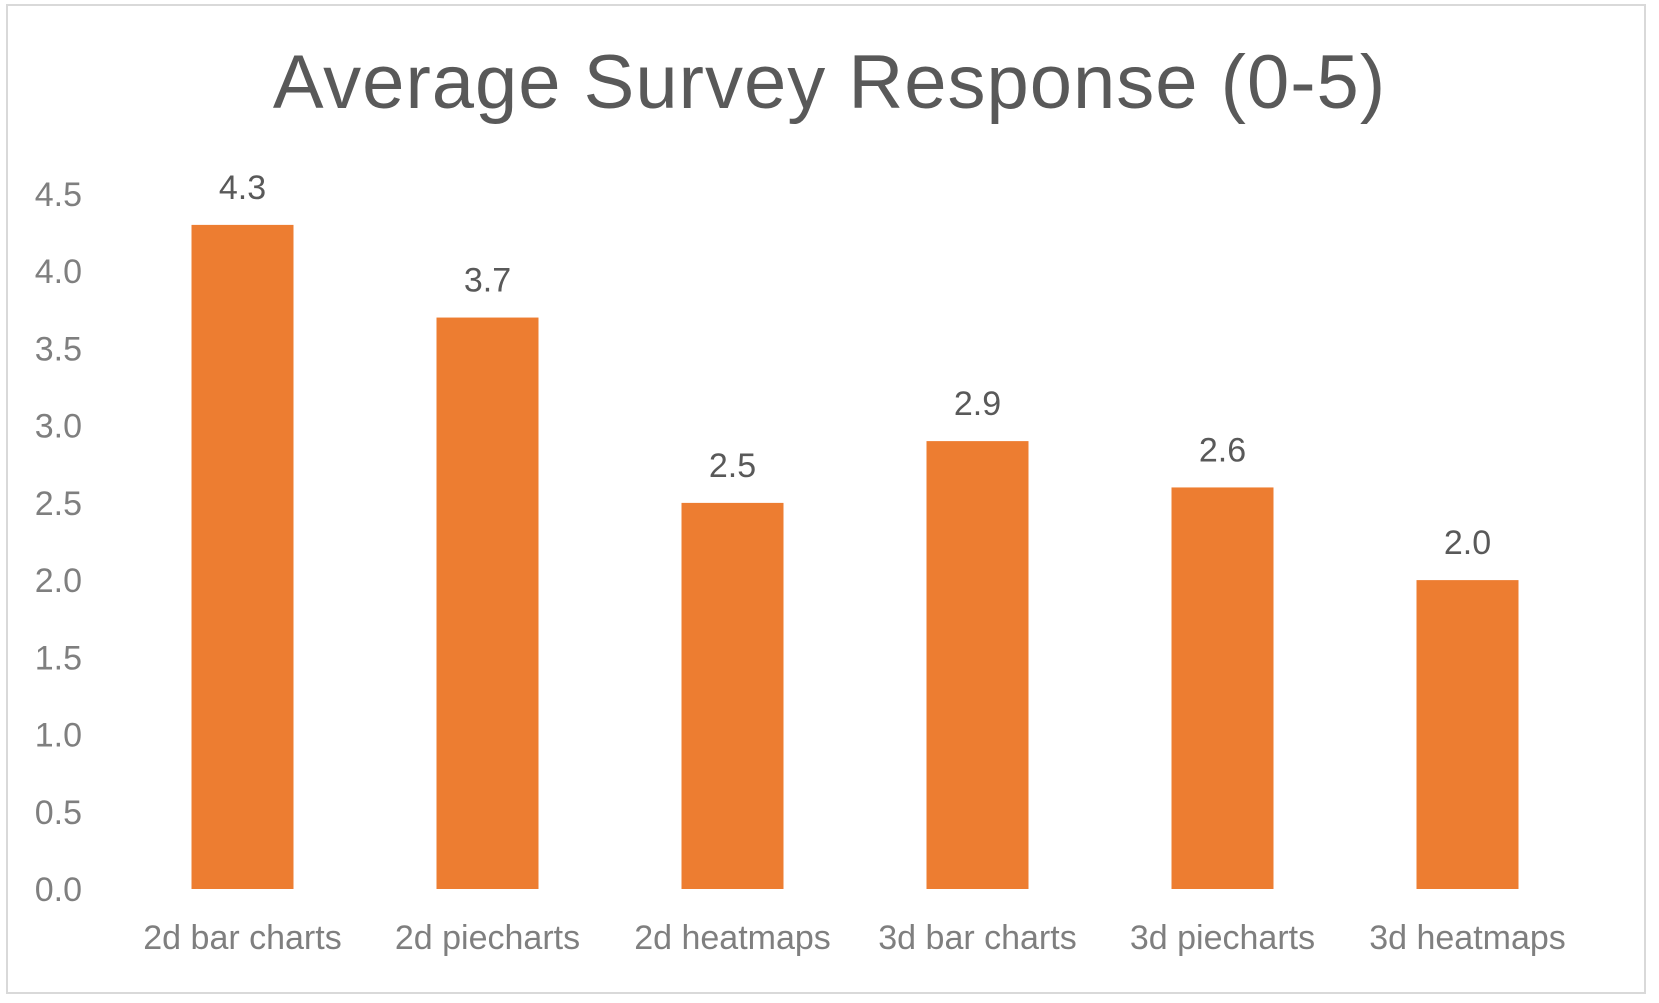 The image size is (1659, 1003). Describe the element at coordinates (242, 188) in the screenshot. I see `data-label: 4.3` at that location.